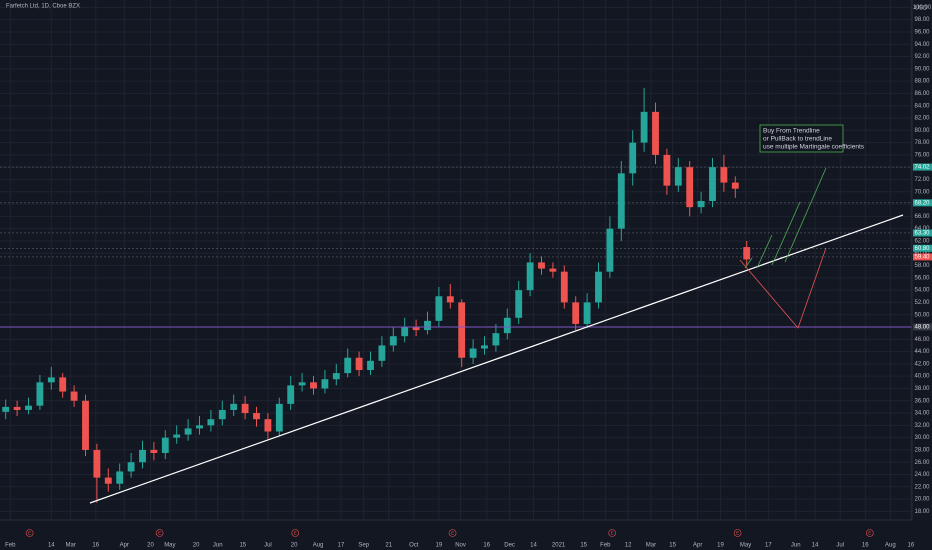  I want to click on y-tick-label: 96.00, so click(922, 33).